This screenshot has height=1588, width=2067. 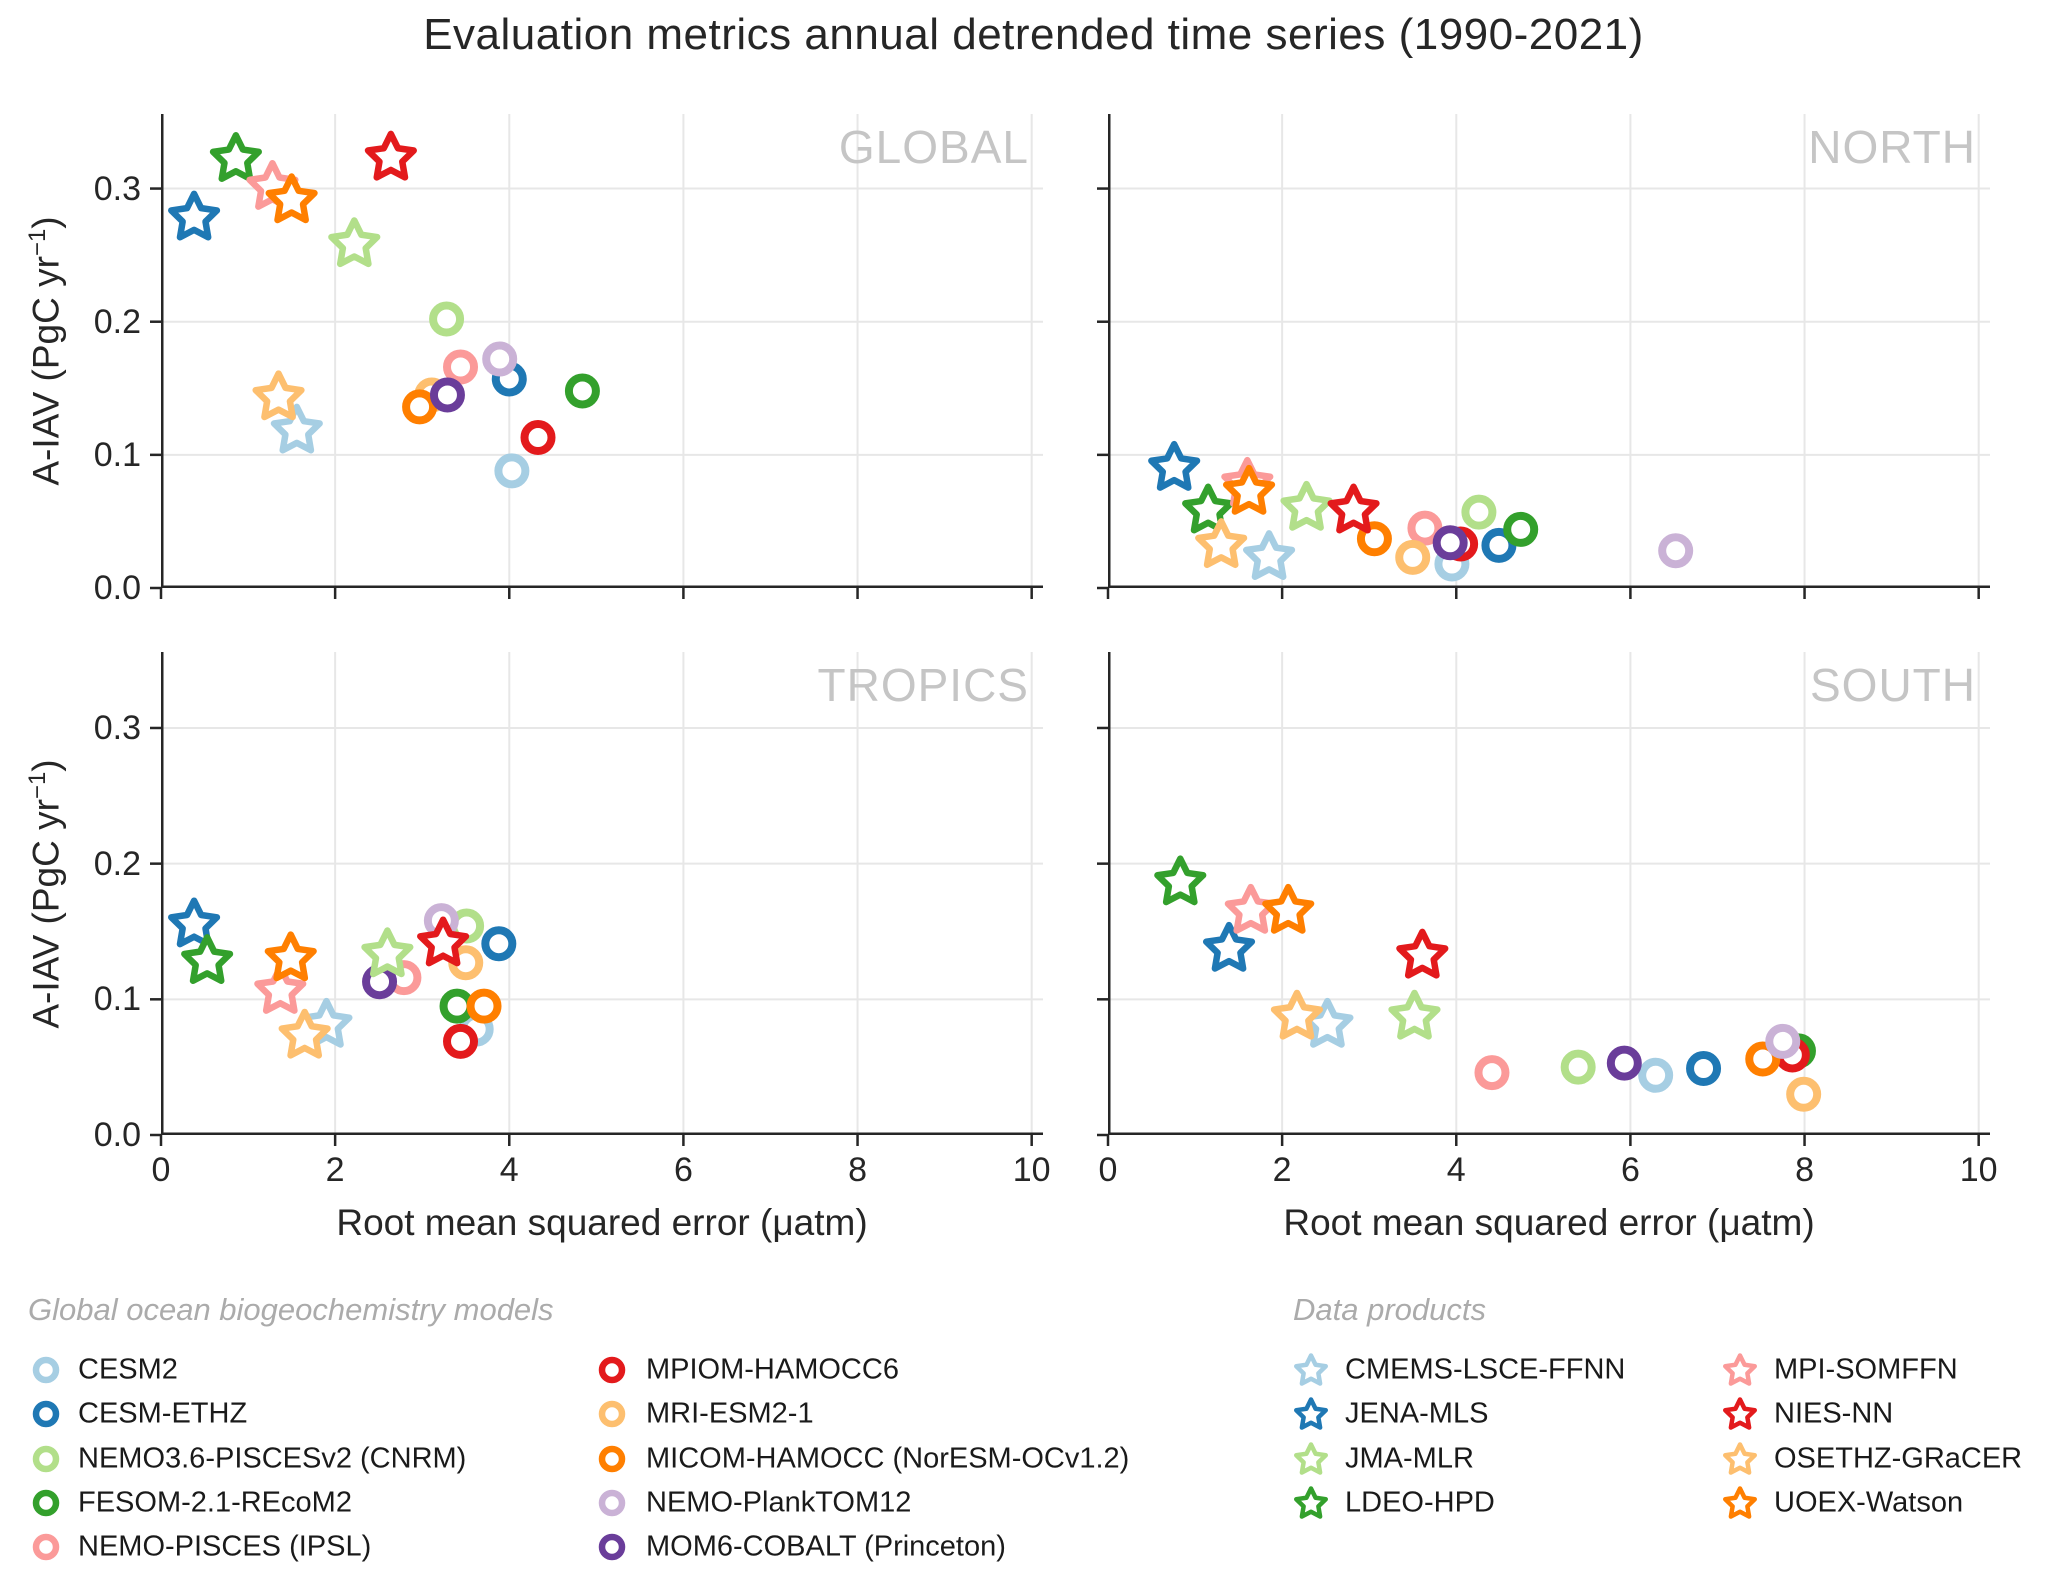 I want to click on x-tick-label-tropics-0: 0, so click(x=161, y=1170).